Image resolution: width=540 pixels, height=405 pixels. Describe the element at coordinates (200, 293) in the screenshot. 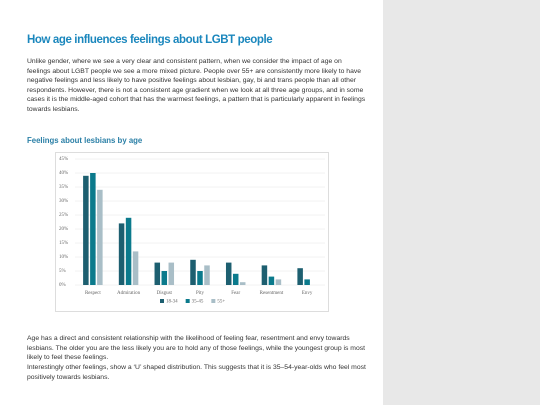

I see `x-tick-label: Pity` at that location.